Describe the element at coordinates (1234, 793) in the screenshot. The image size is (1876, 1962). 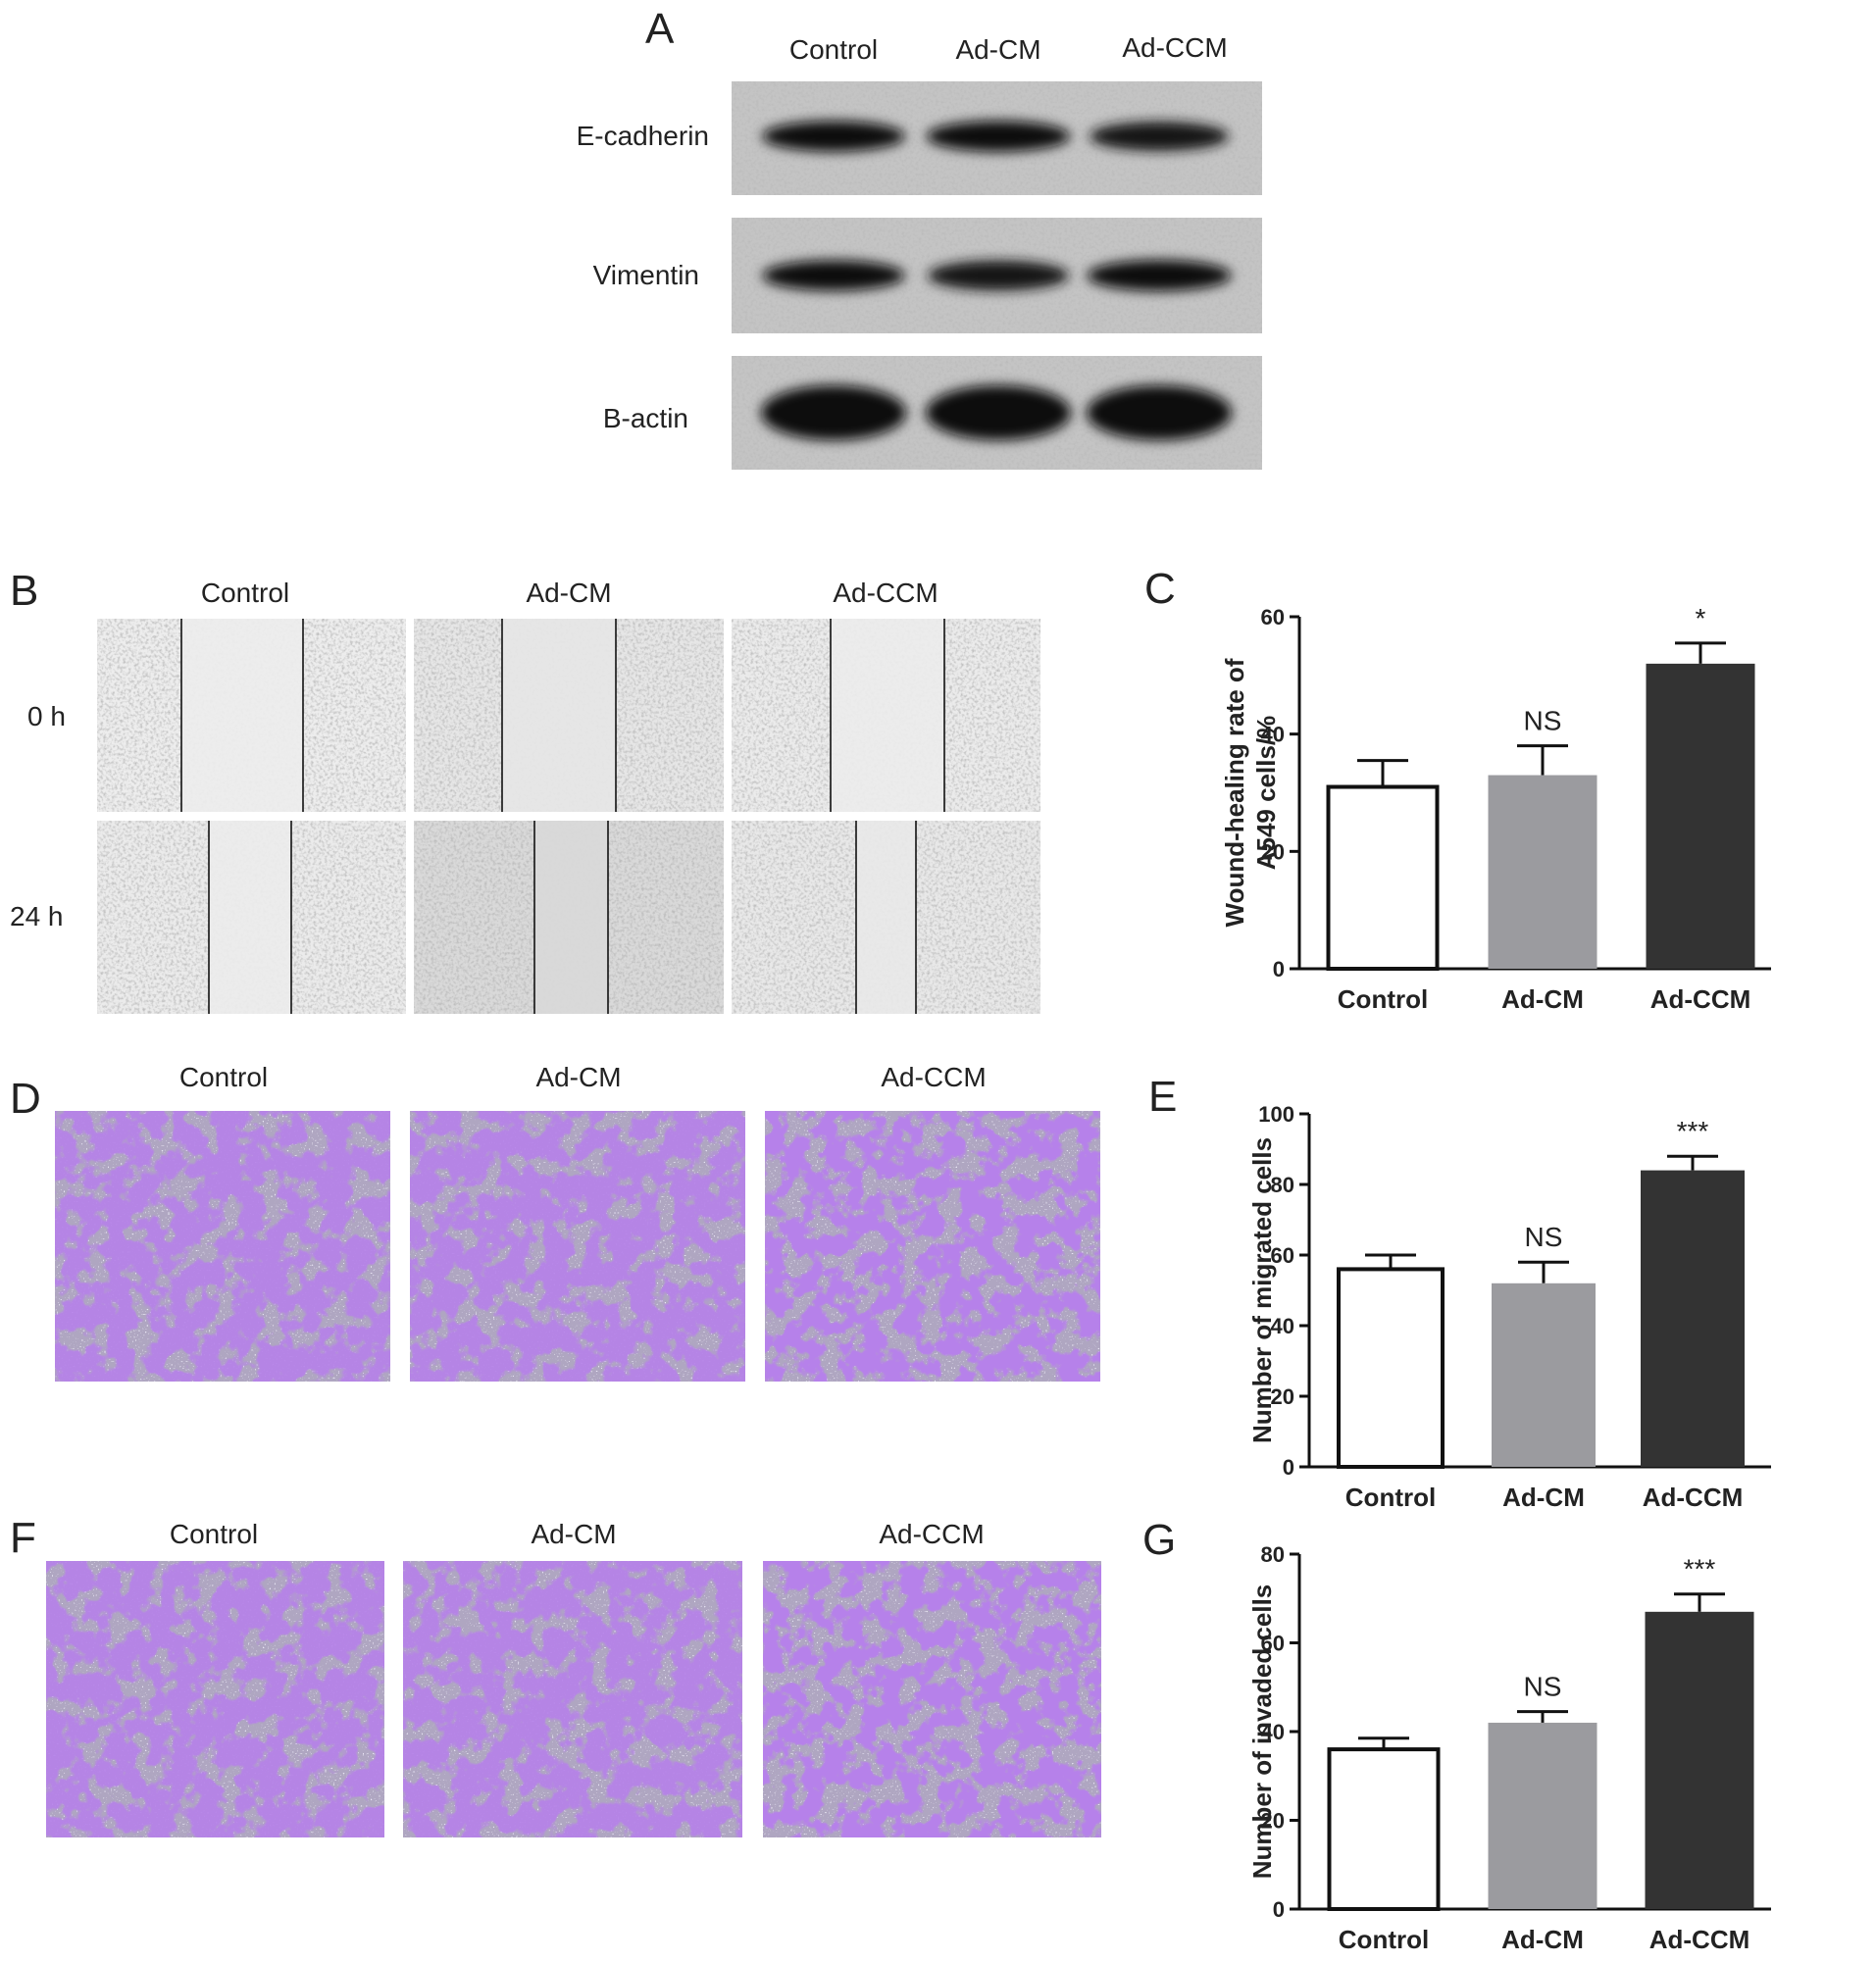
I see `chart-c-ylabel-line1: Wound-healing rate of` at that location.